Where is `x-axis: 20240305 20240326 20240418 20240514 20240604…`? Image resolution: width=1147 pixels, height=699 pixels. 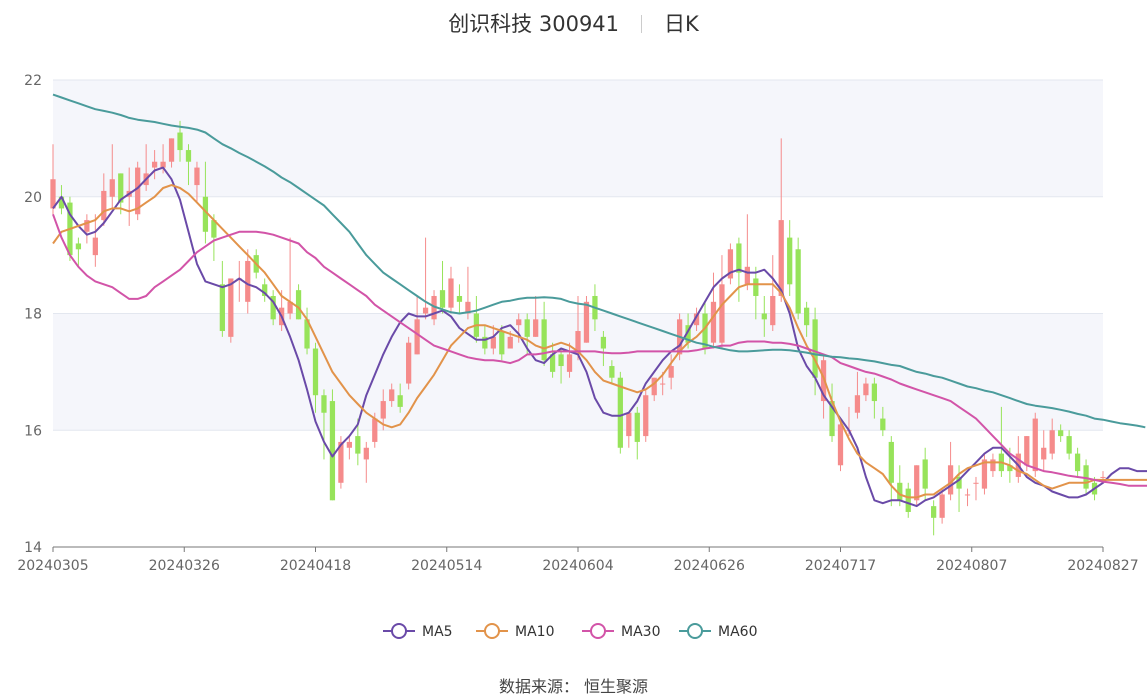
x-axis: 20240305 20240326 20240418 20240514 20240604… is located at coordinates (578, 560).